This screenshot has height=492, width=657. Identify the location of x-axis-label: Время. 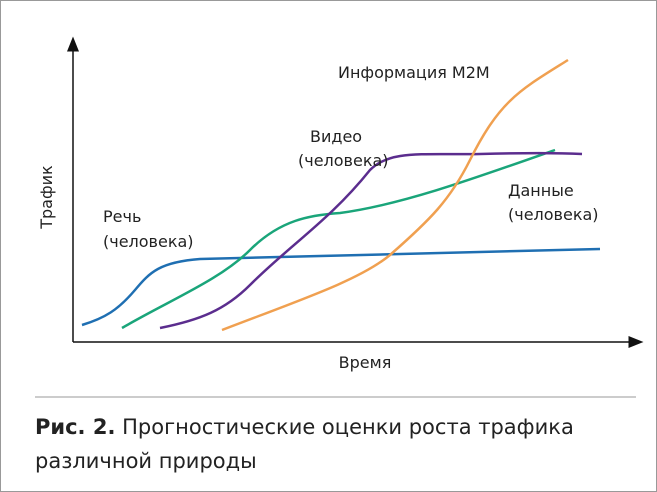
(365, 362).